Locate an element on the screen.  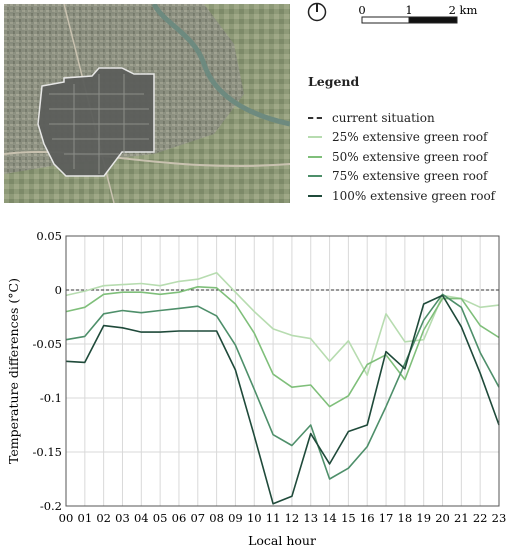
scale-label-2: 2 km is located at coordinates (463, 10).